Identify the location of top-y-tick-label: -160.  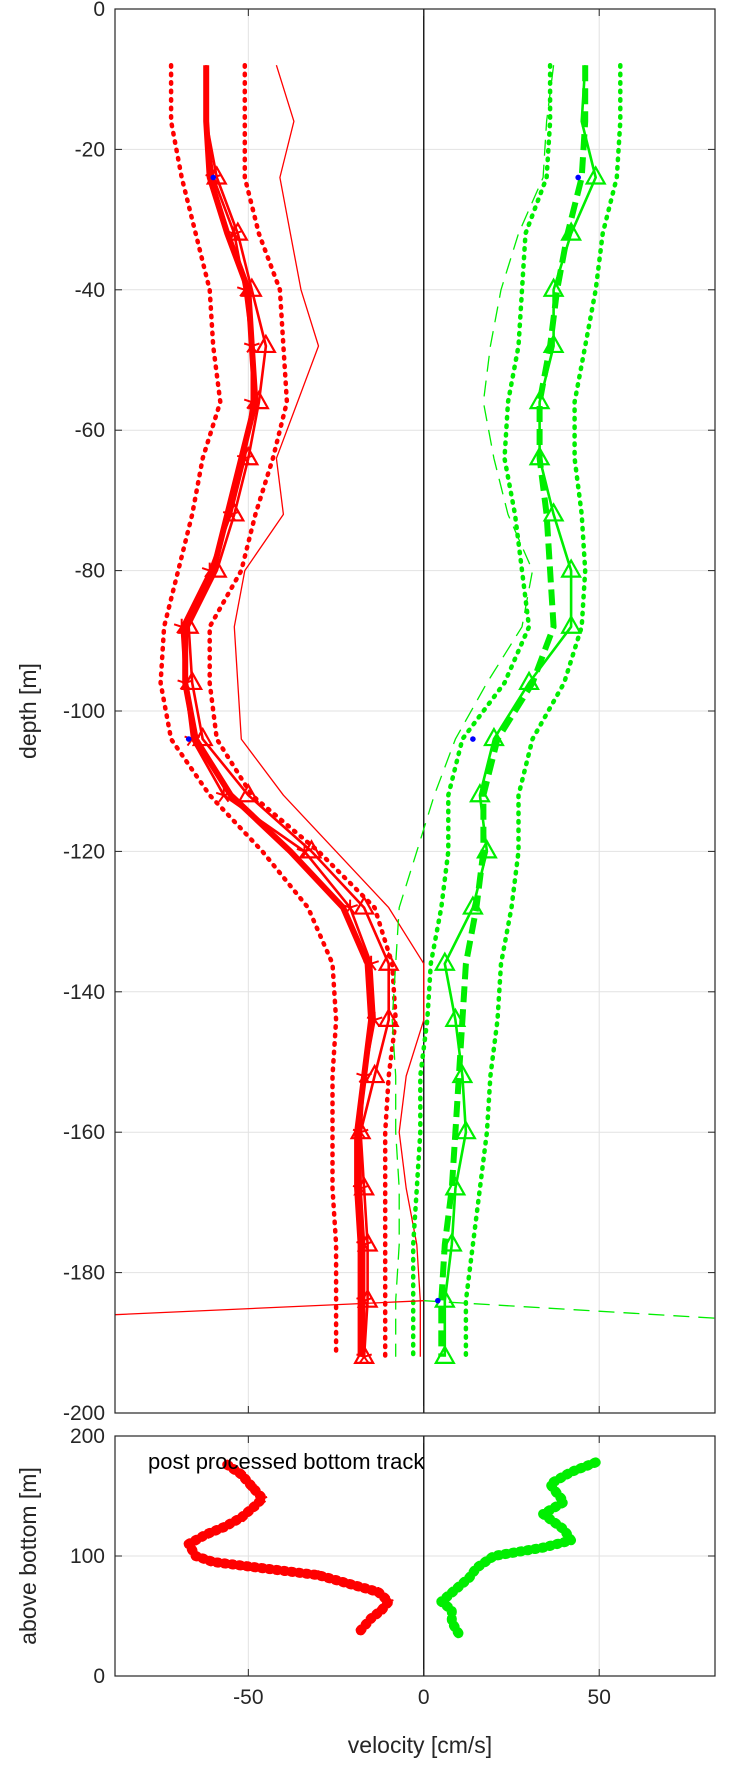
(84, 1132).